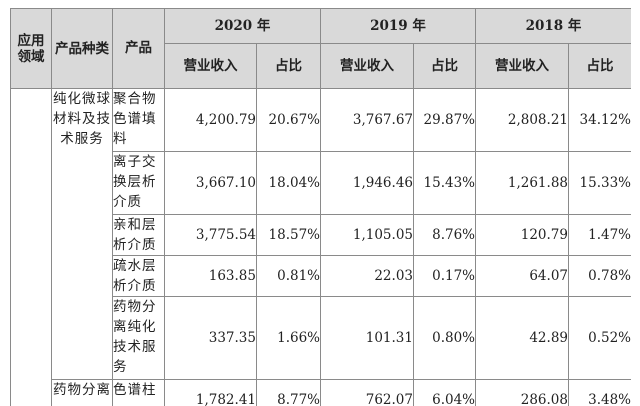  I want to click on revenue-2019-cell: 1,105.05, so click(367, 235).